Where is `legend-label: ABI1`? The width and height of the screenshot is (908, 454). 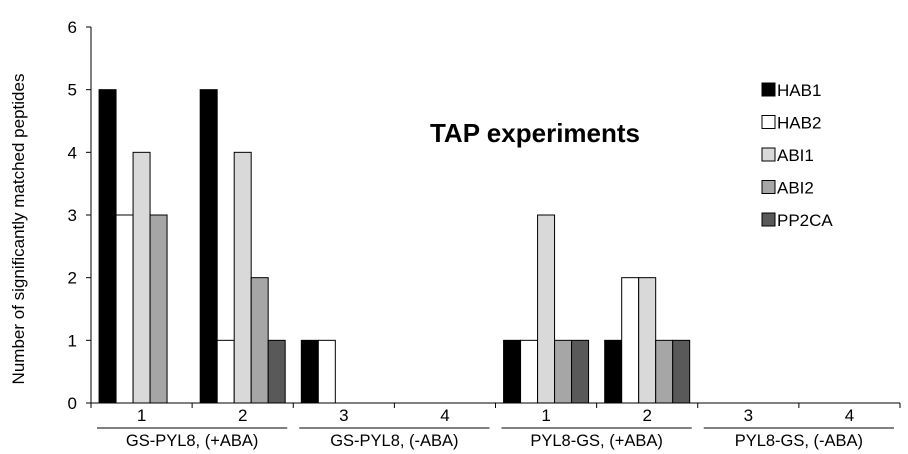
legend-label: ABI1 is located at coordinates (795, 155).